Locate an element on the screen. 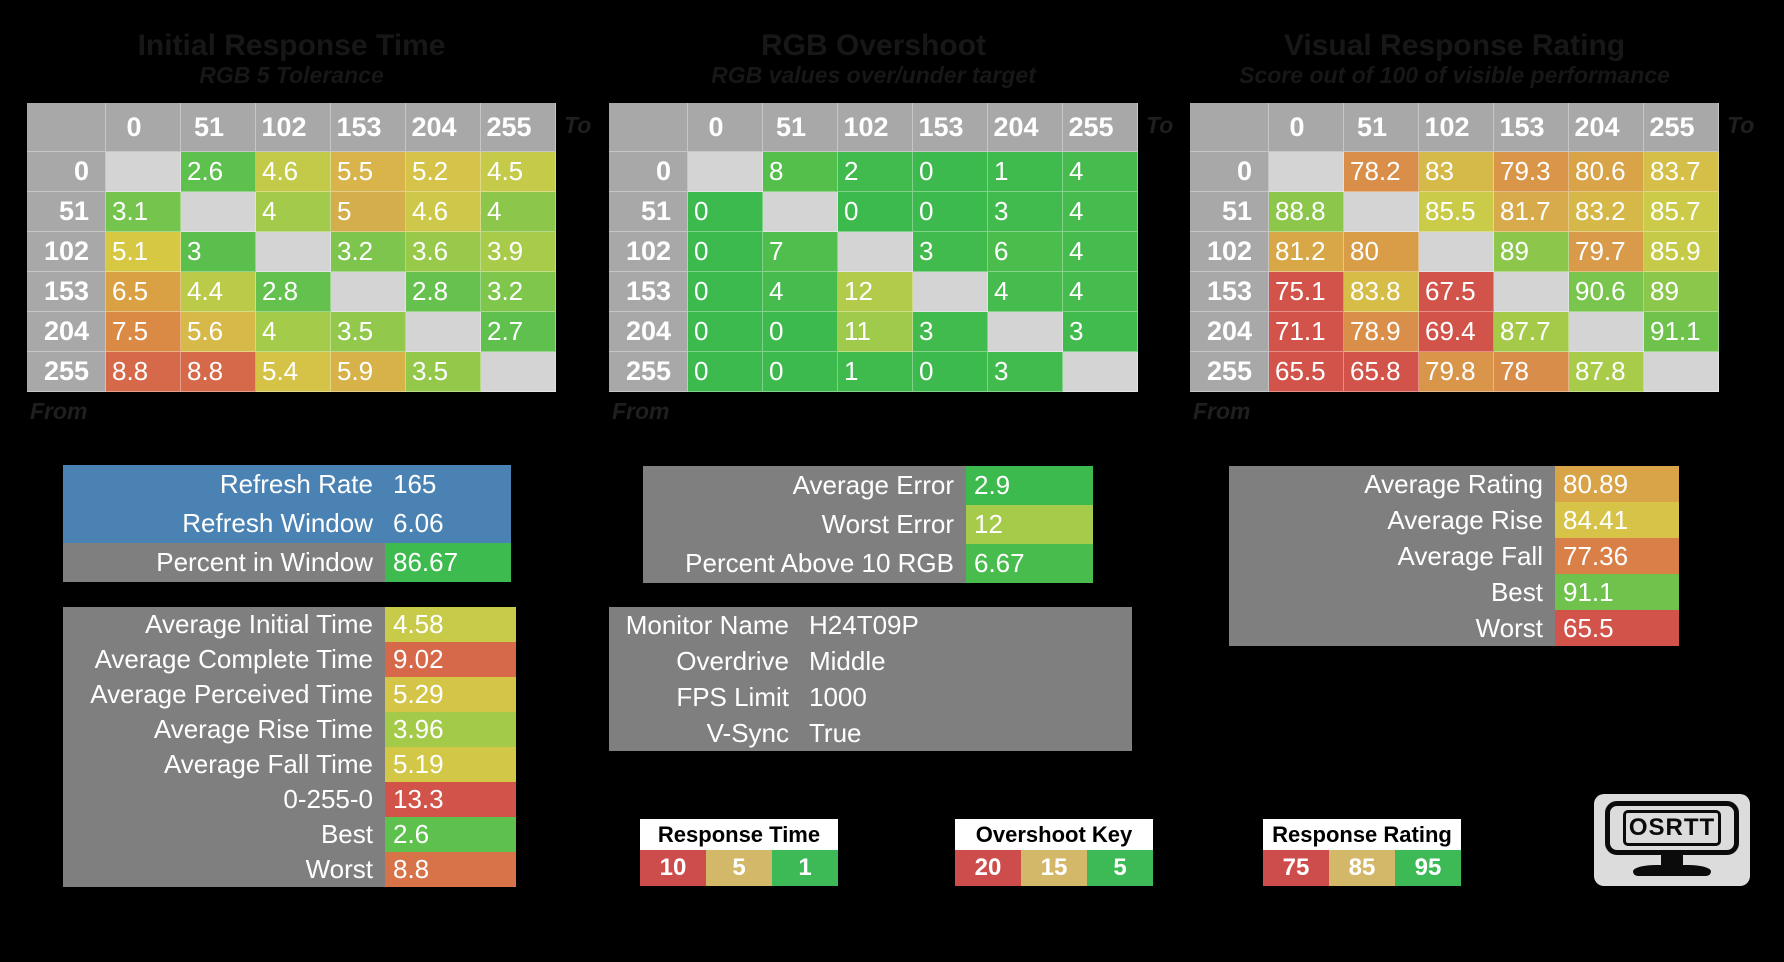 This screenshot has height=962, width=1784. stat-label: Average Perceived Time is located at coordinates (224, 694).